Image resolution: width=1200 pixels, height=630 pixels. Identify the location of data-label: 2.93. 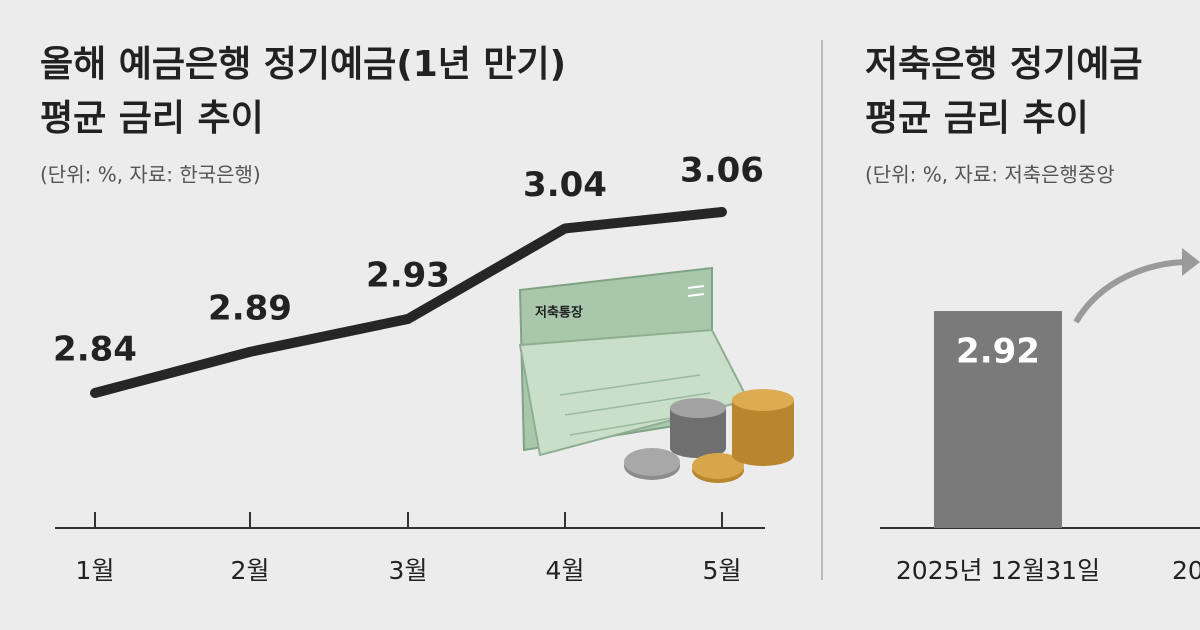
(408, 275).